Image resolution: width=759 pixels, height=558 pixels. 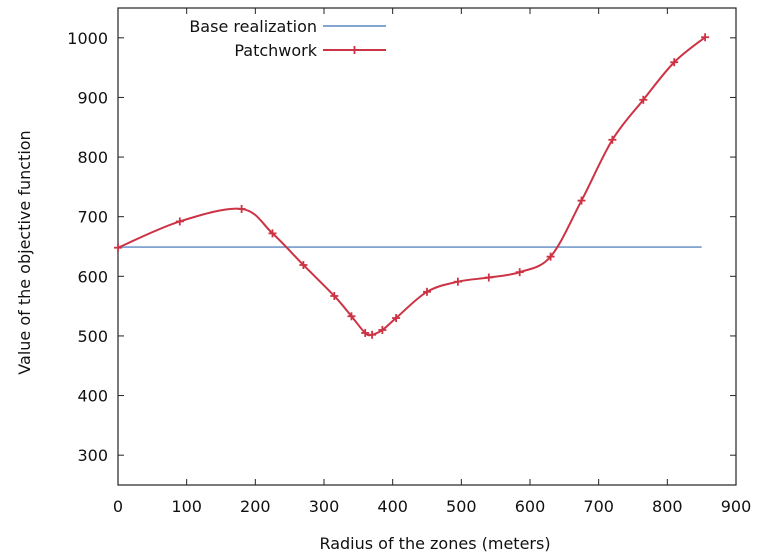 I want to click on x-tick-label: 800, so click(x=667, y=506).